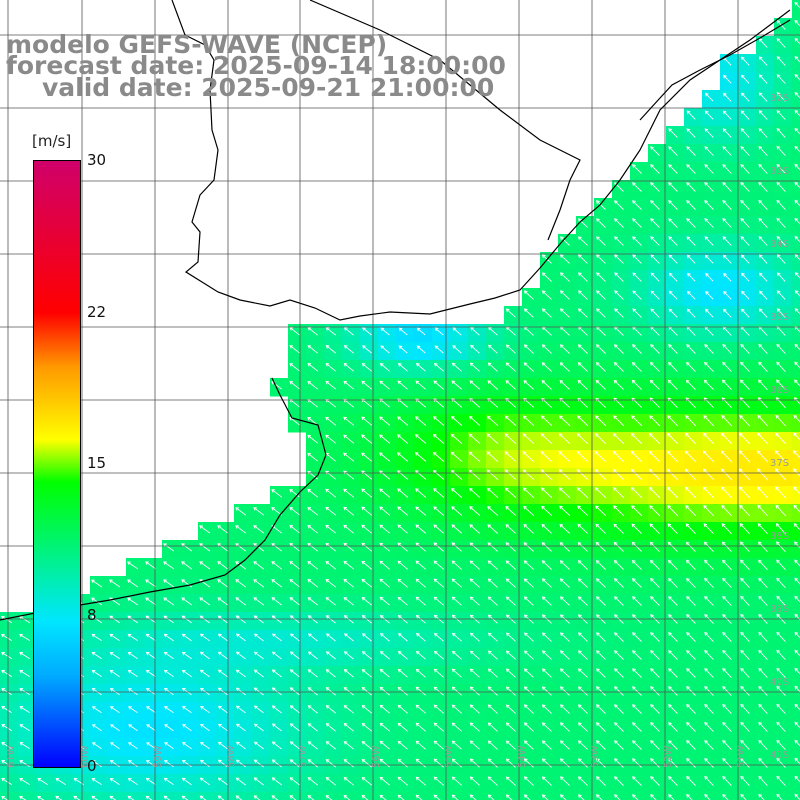 The height and width of the screenshot is (800, 800). What do you see at coordinates (779, 536) in the screenshot?
I see `latitude-label: 38S` at bounding box center [779, 536].